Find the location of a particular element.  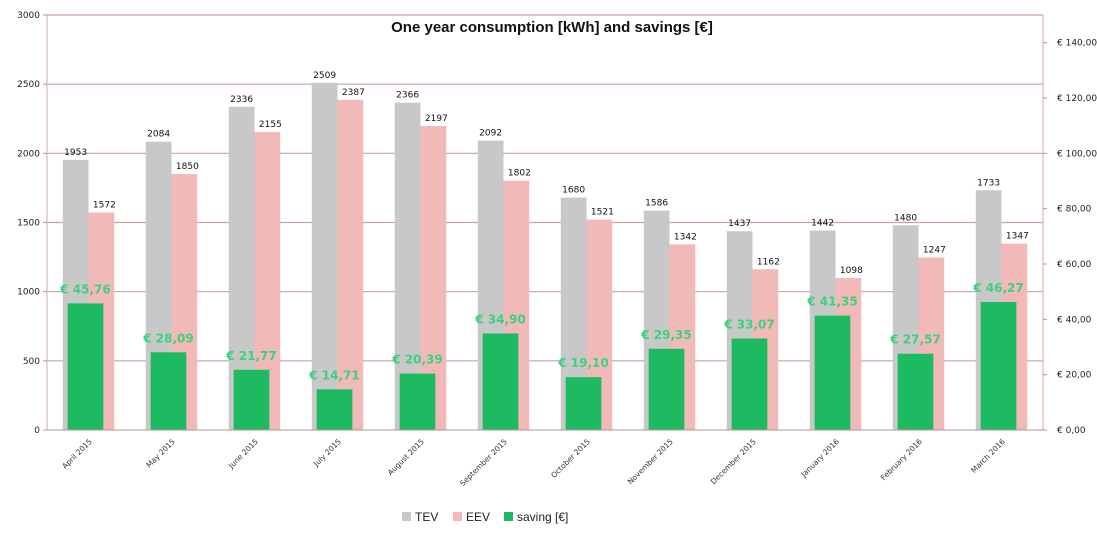

right-tick-label: € 20,00 is located at coordinates (1074, 376).